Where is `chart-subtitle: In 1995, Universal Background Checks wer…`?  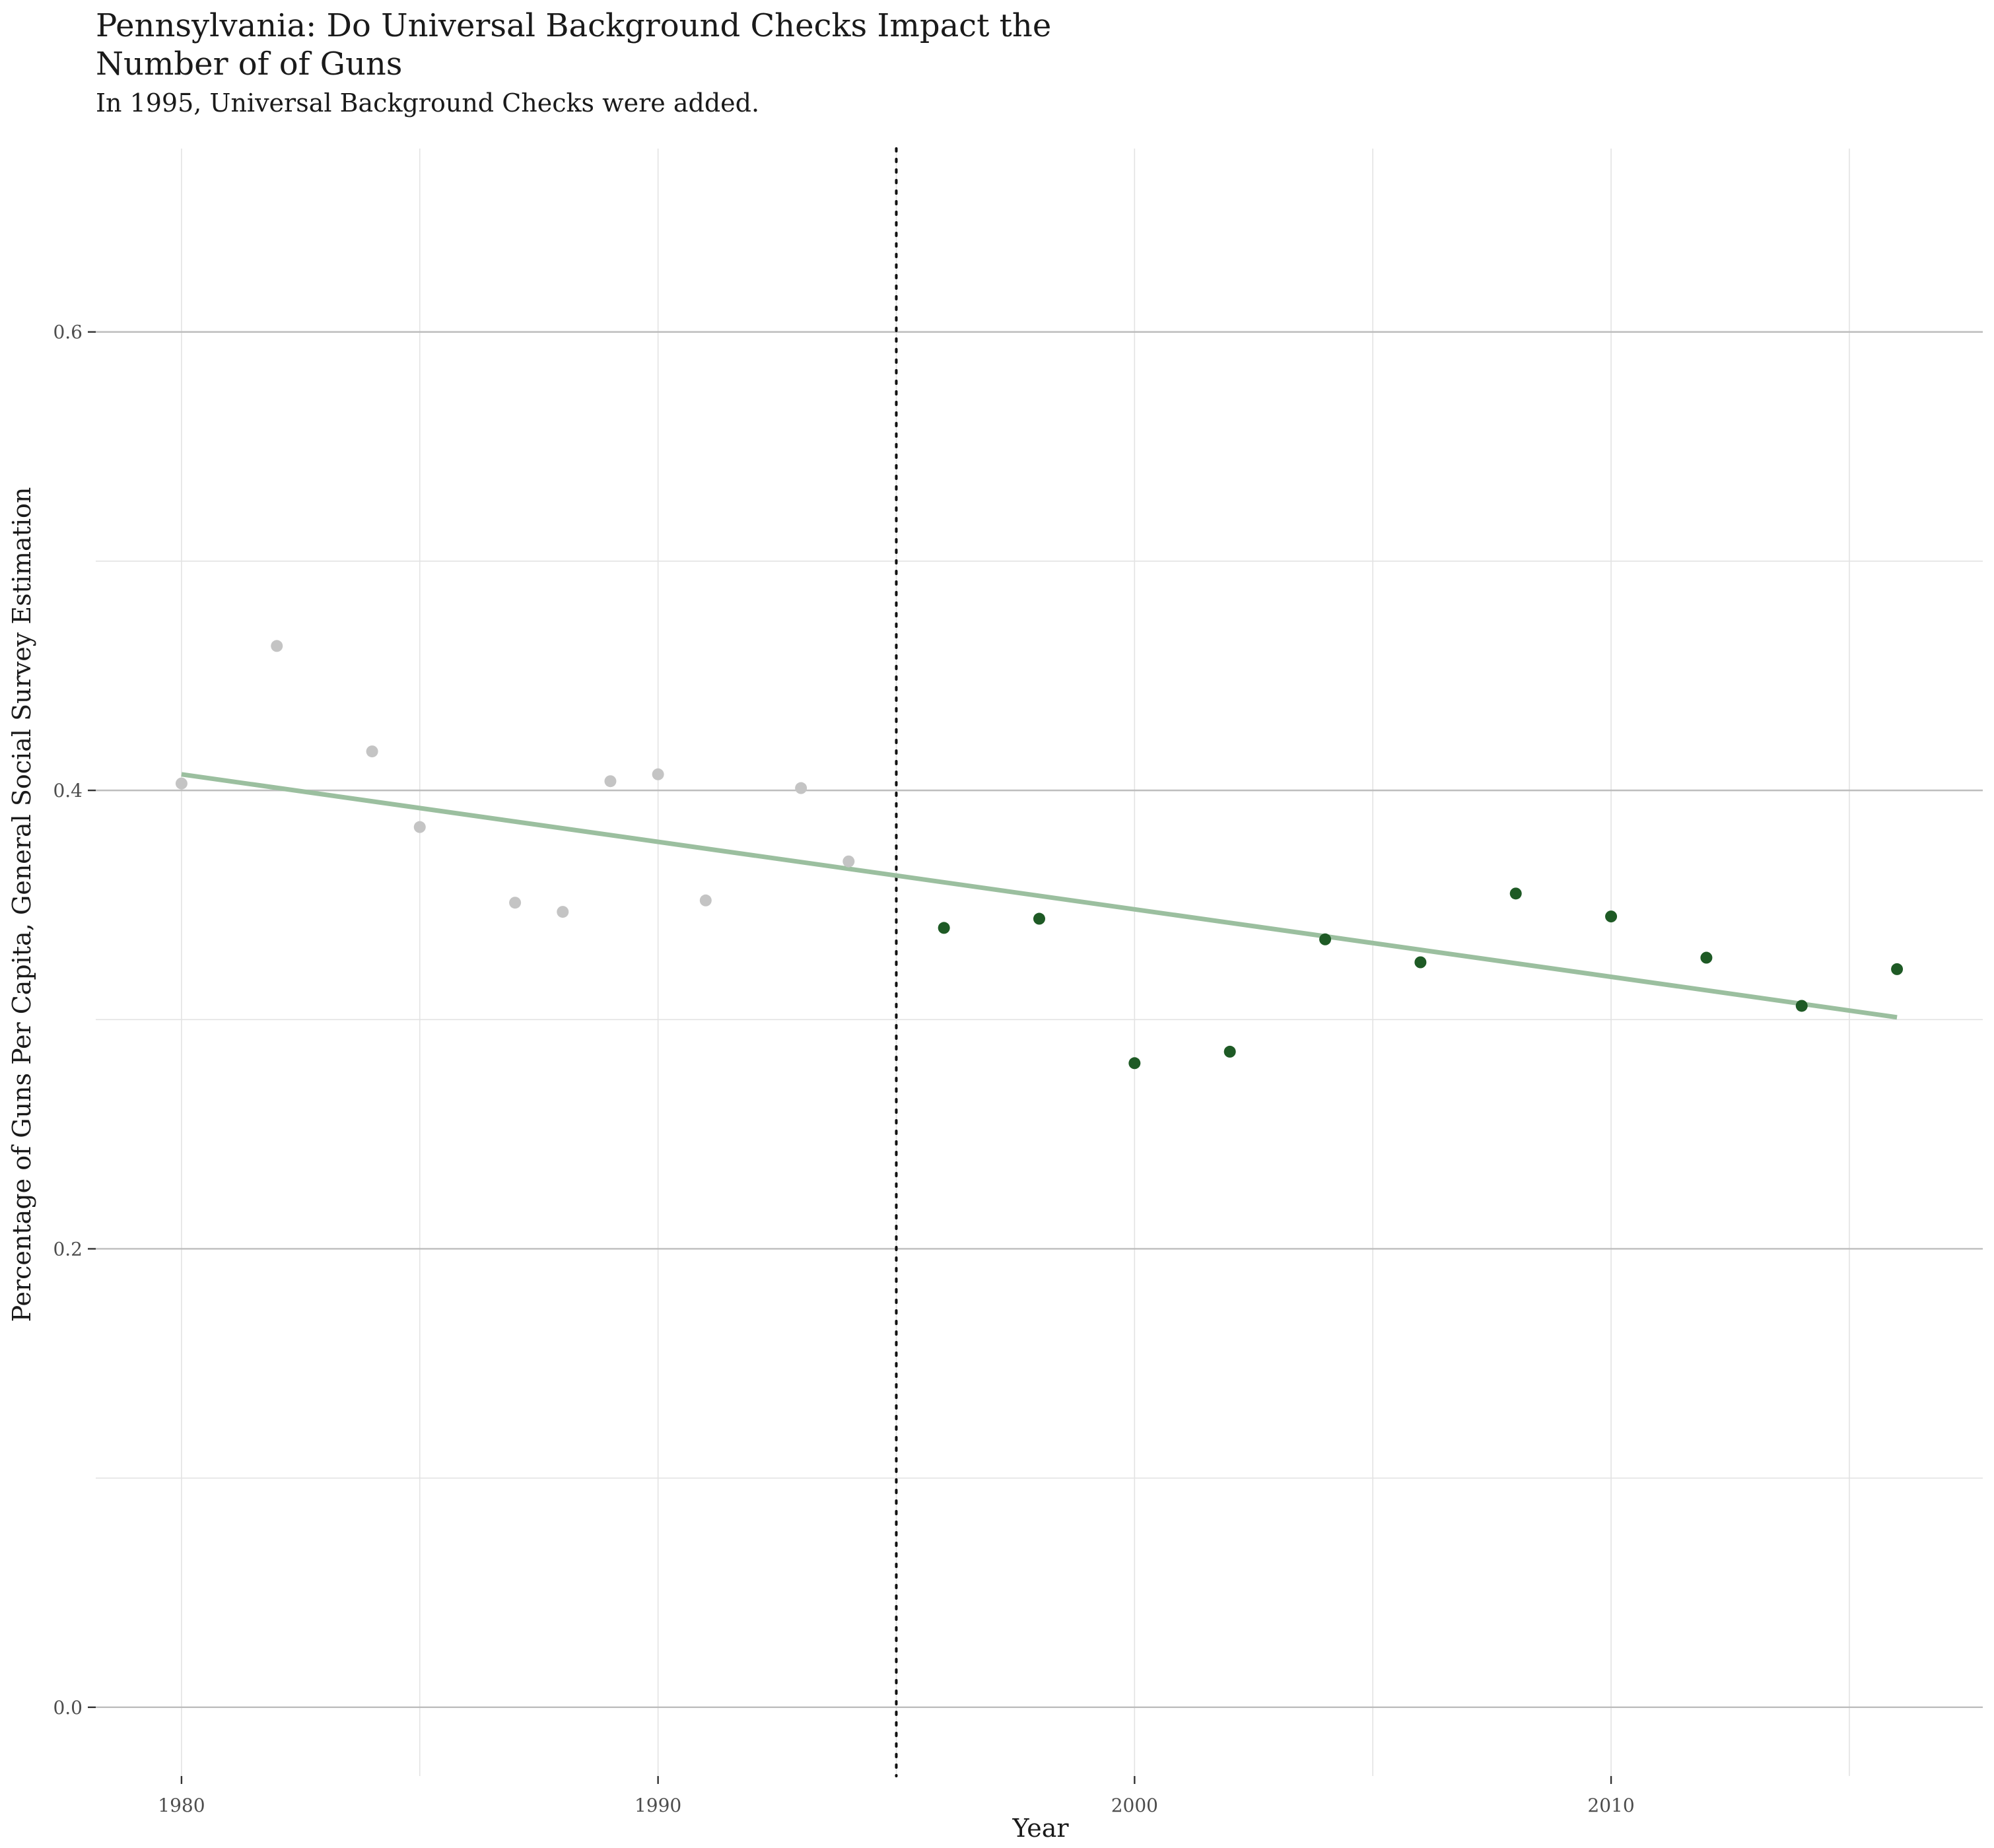
chart-subtitle: In 1995, Universal Background Checks wer… is located at coordinates (428, 103).